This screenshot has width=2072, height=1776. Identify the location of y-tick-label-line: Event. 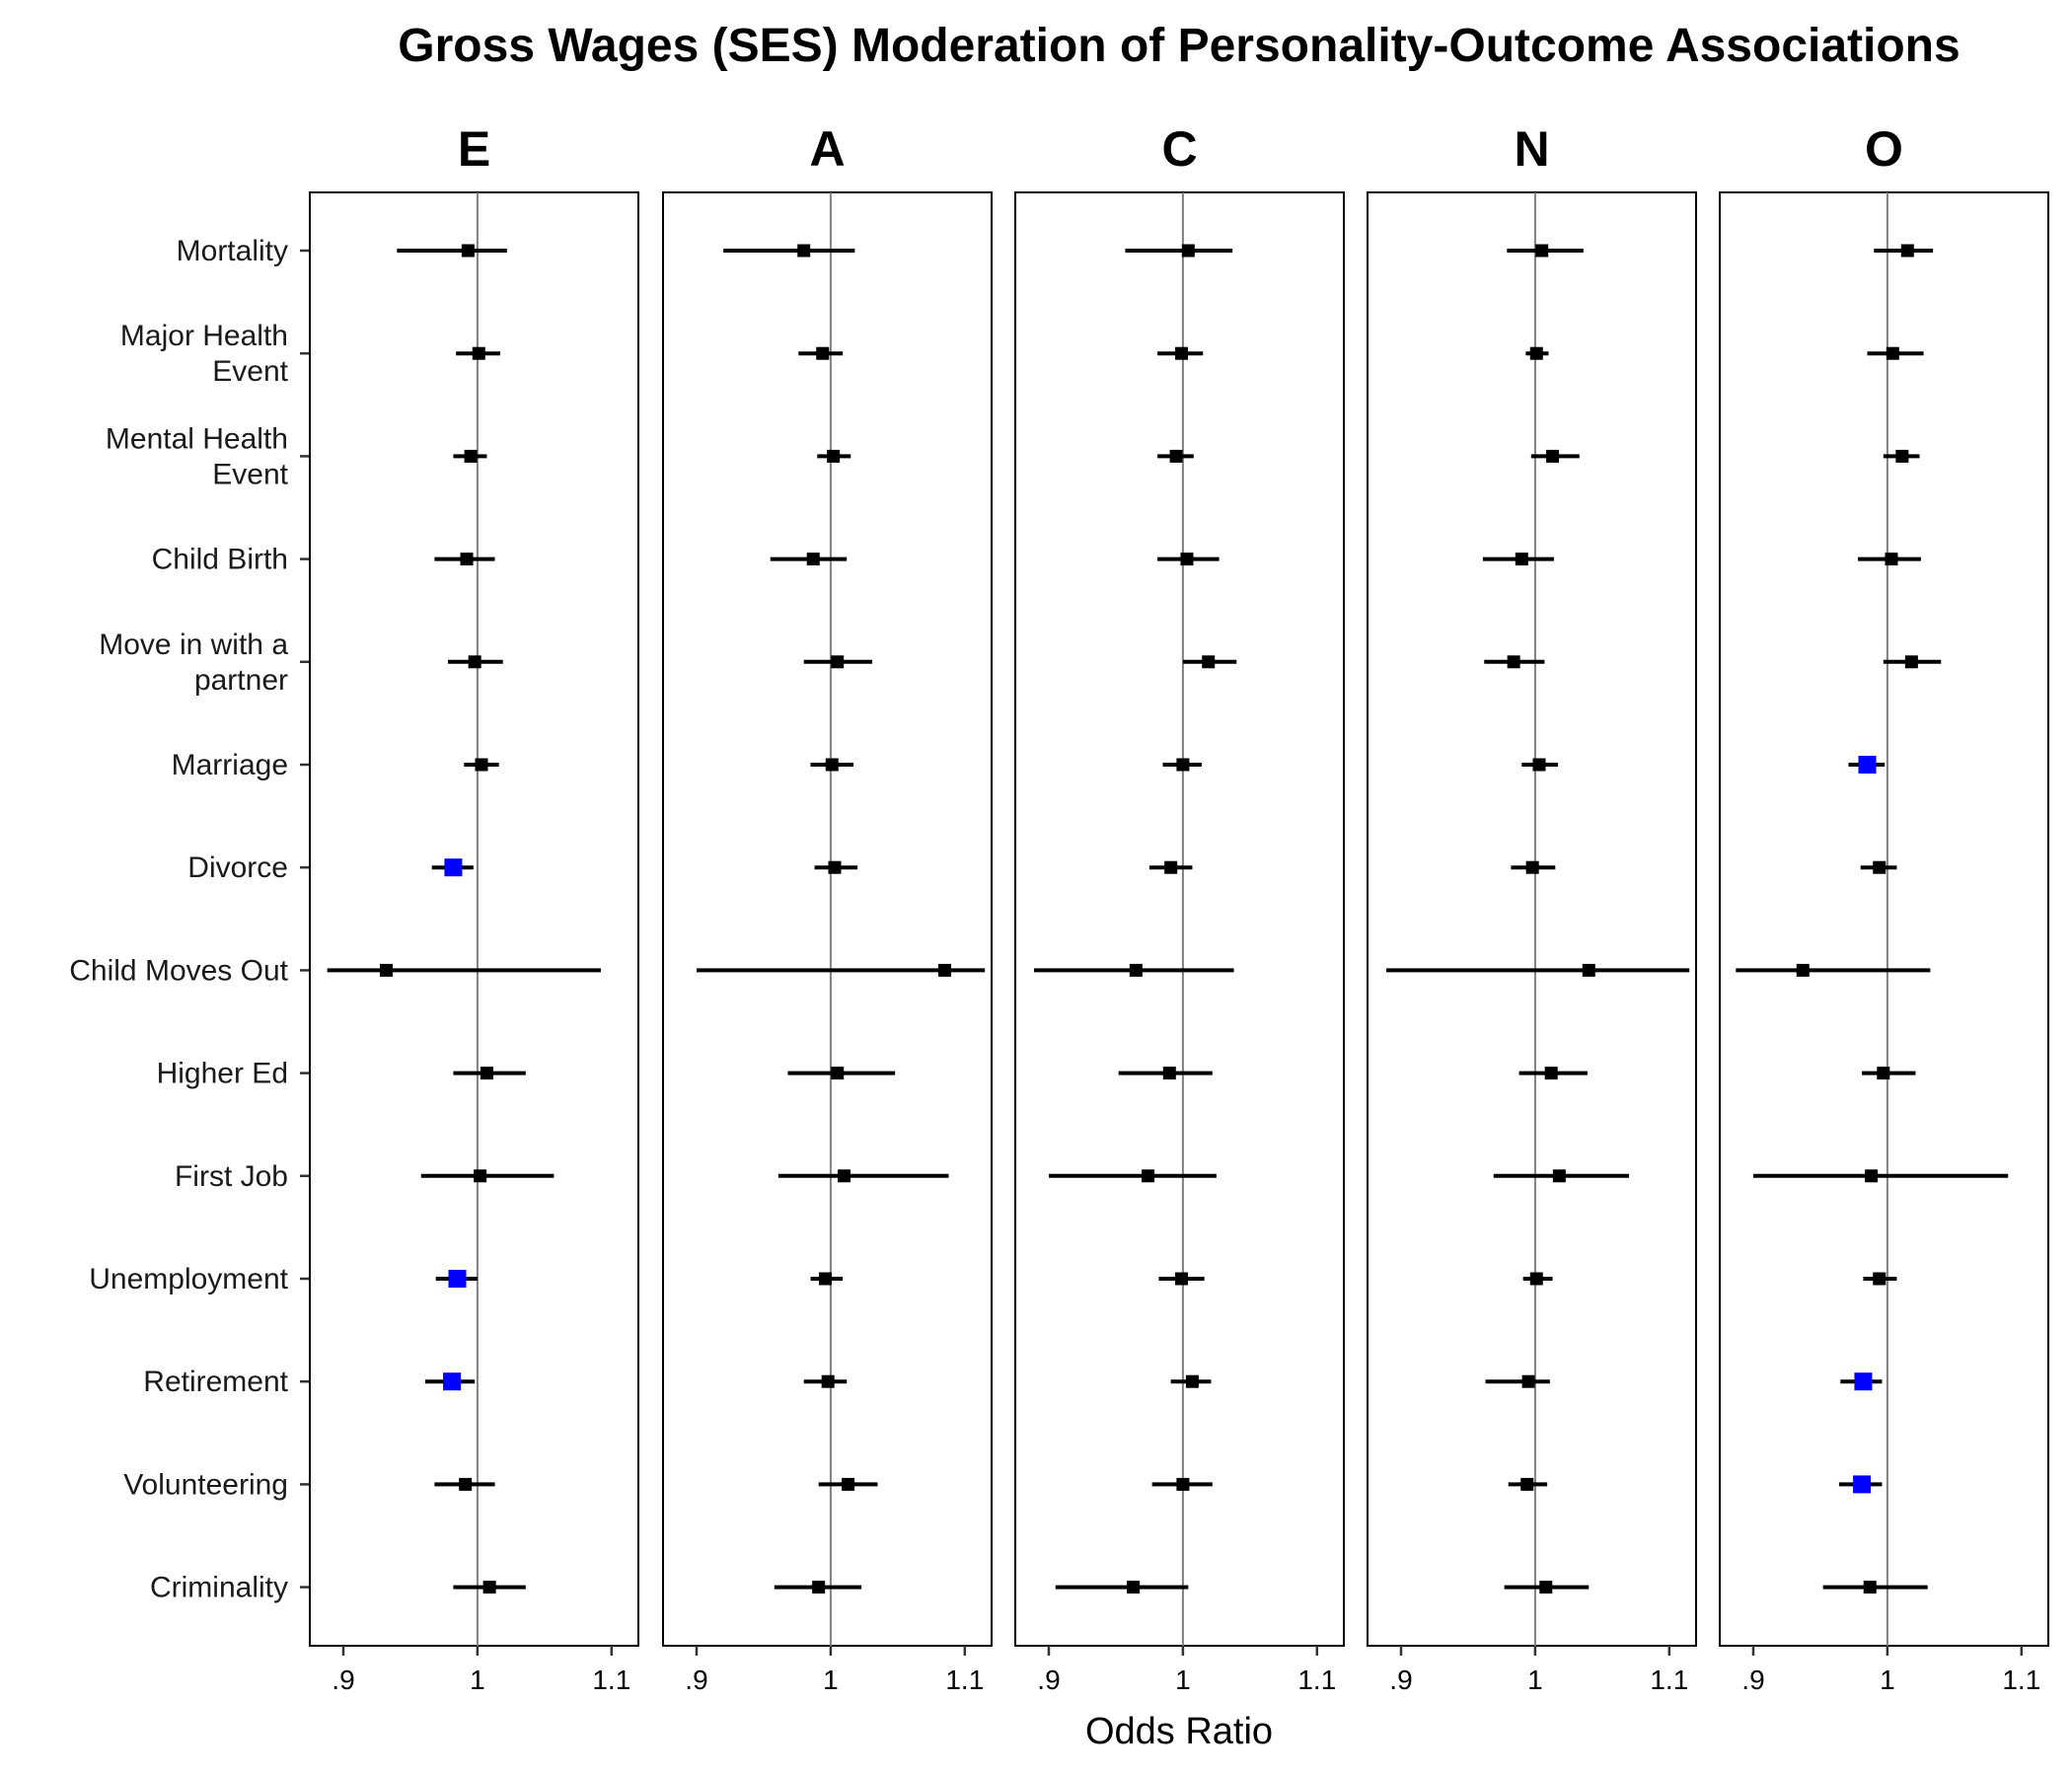
(250, 474).